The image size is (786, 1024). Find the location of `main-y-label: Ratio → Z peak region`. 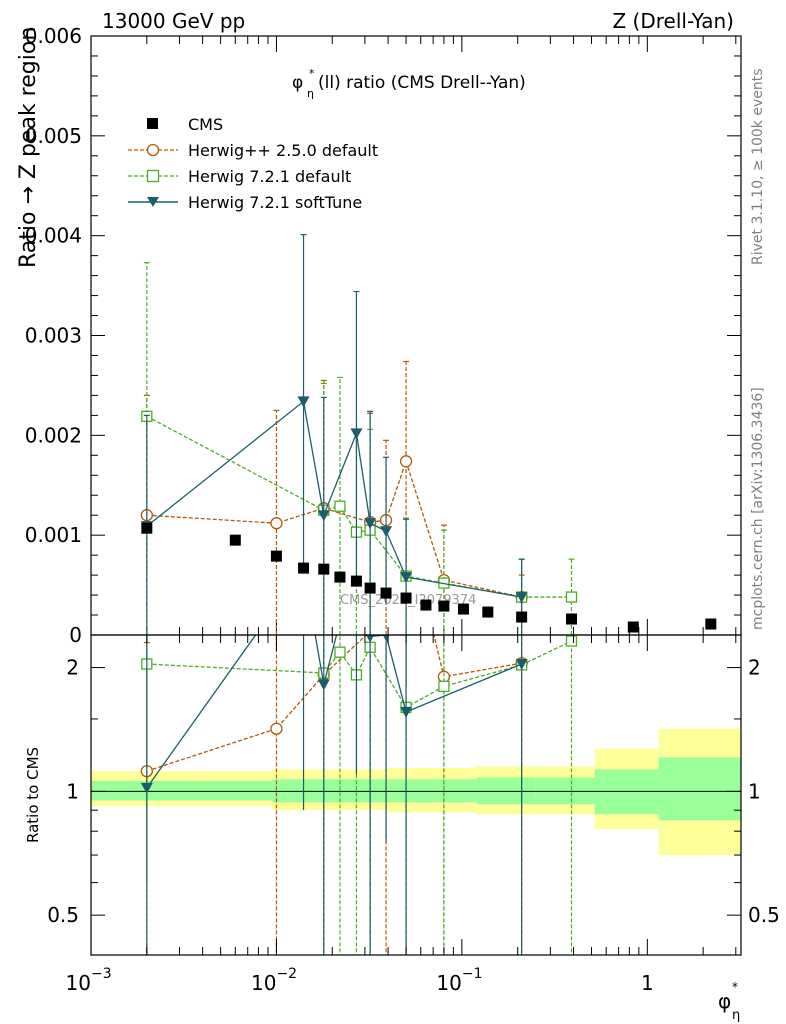

main-y-label: Ratio → Z peak region is located at coordinates (28, 147).